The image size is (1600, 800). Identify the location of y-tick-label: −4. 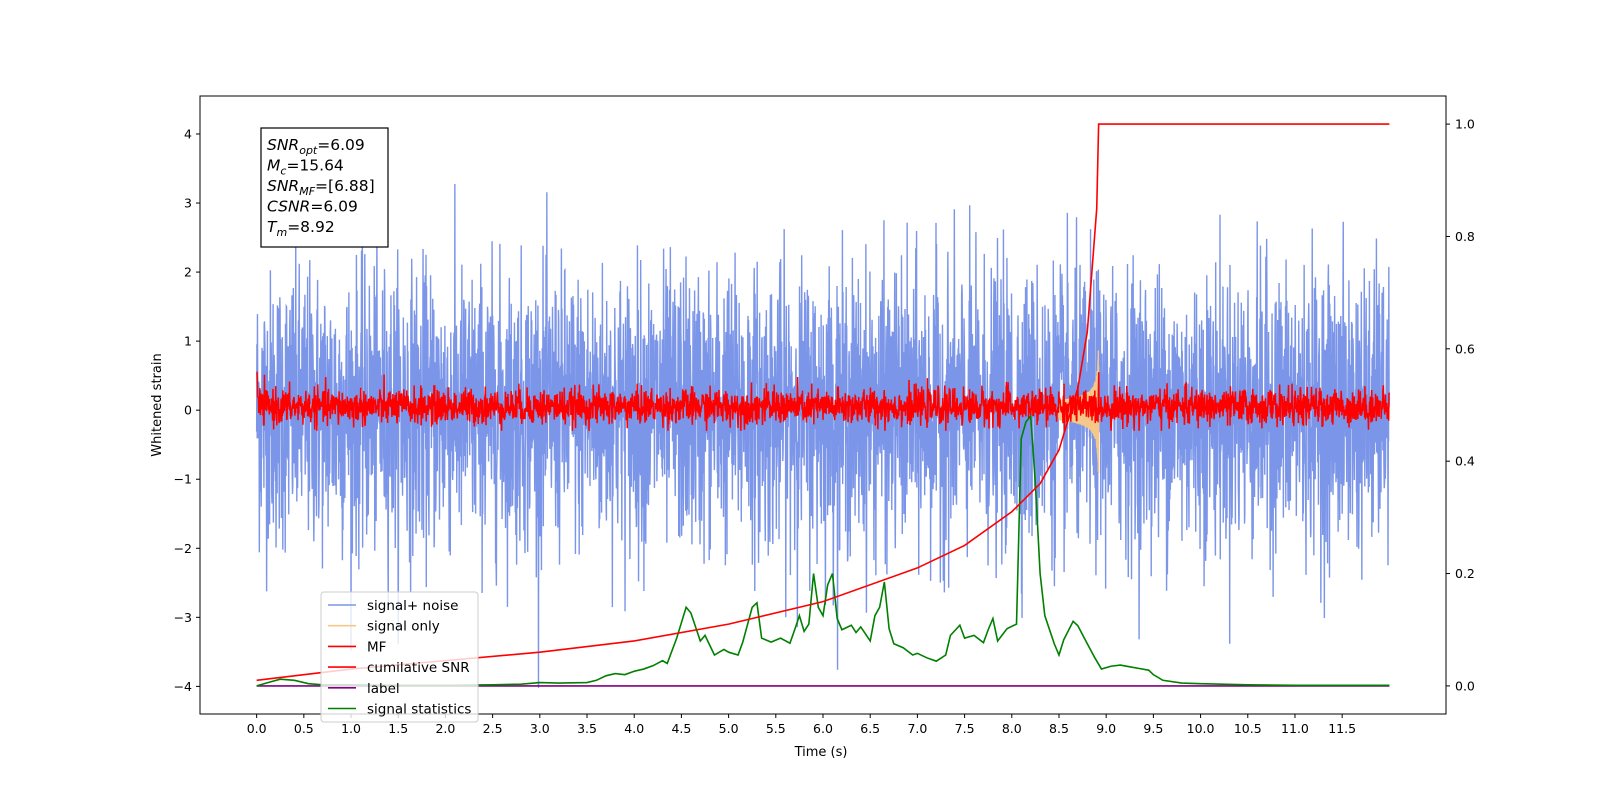
(183, 686).